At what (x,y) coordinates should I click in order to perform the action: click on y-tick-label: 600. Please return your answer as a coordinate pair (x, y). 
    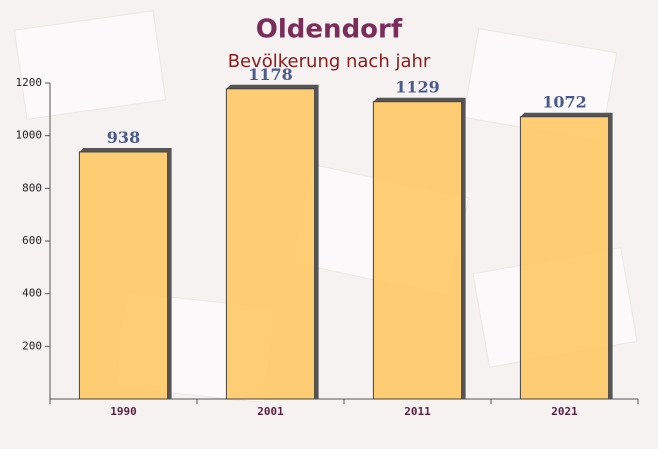
    Looking at the image, I should click on (32, 240).